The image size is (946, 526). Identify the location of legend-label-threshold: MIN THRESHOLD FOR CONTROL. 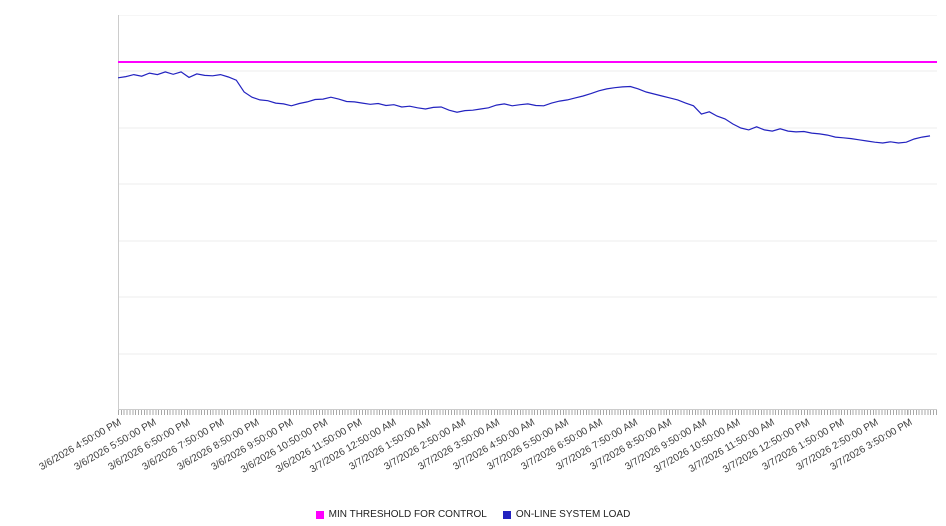
(407, 514).